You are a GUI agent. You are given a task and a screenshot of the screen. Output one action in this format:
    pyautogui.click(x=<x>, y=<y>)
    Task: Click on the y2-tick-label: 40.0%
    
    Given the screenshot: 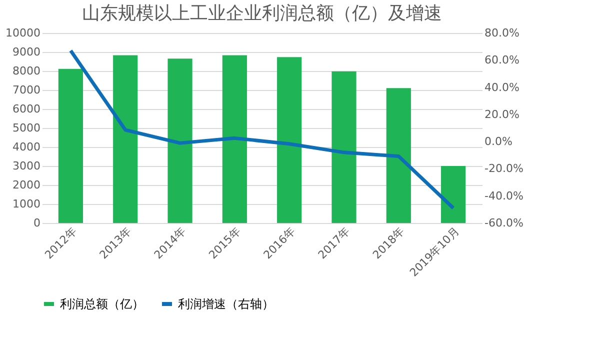 What is the action you would take?
    pyautogui.click(x=502, y=87)
    